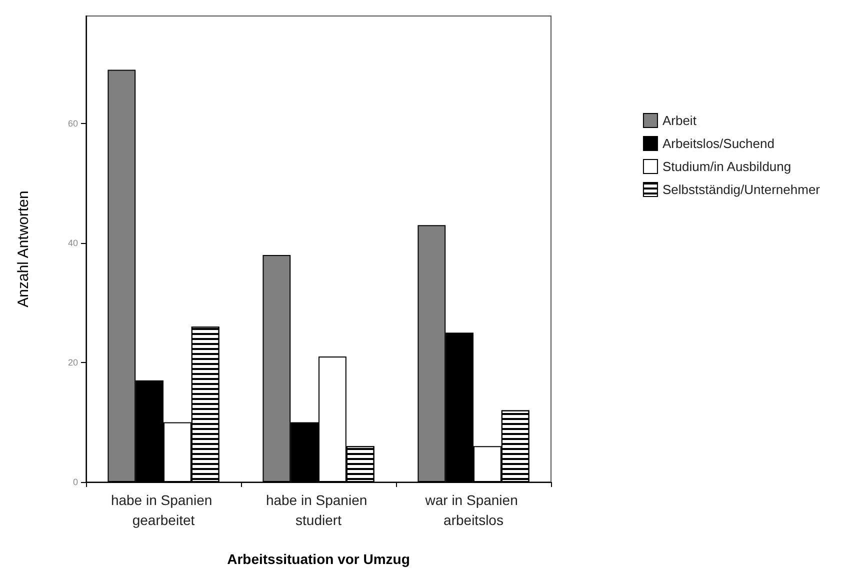 The width and height of the screenshot is (841, 583). I want to click on y-tick-label: 60, so click(73, 123).